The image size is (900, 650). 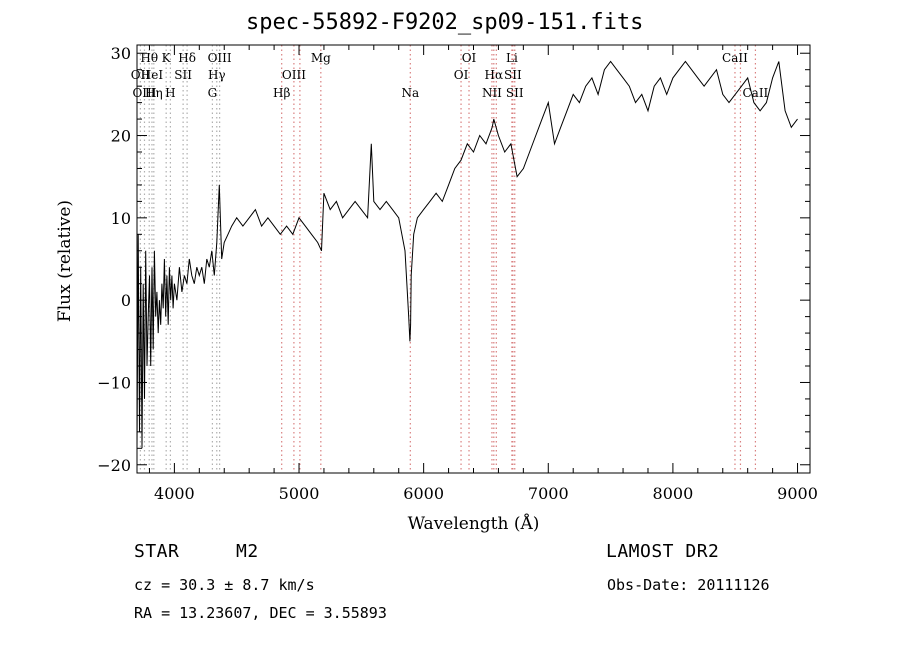 What do you see at coordinates (154, 93) in the screenshot?
I see `line-label-4: Hη` at bounding box center [154, 93].